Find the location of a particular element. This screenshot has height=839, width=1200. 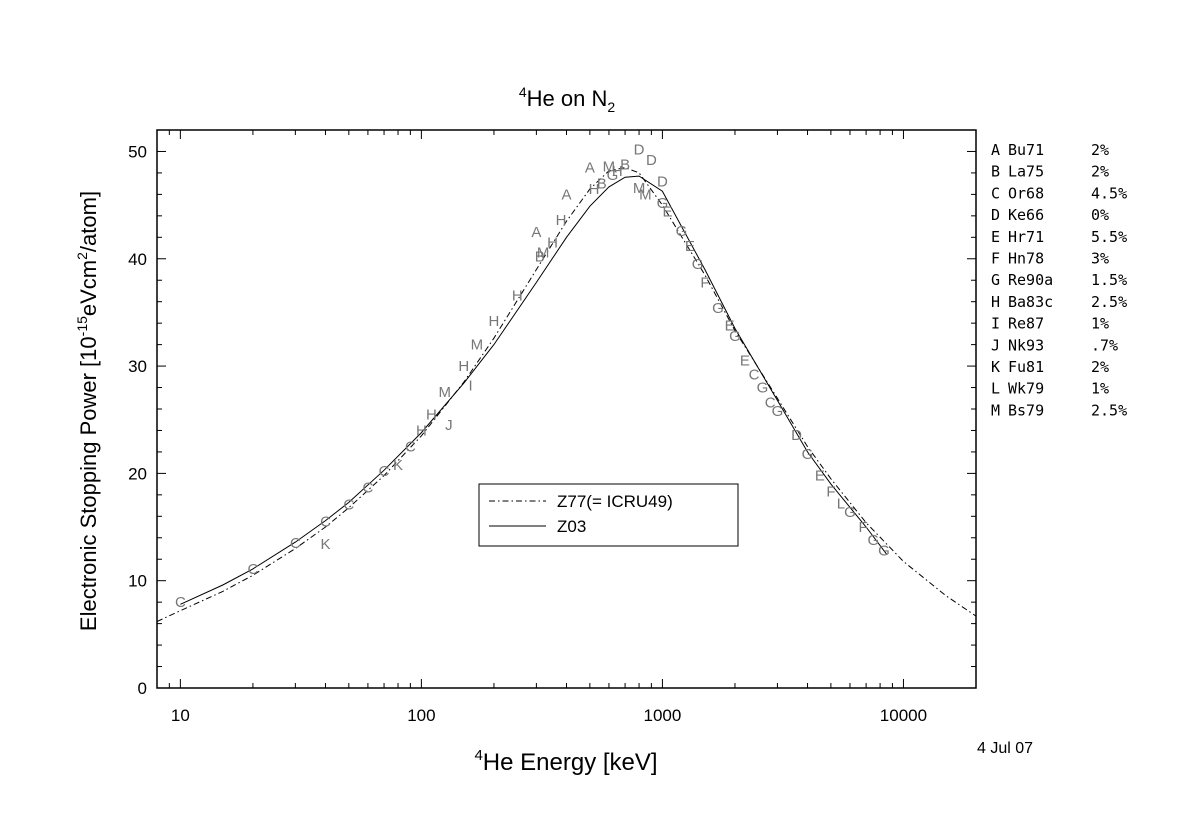

reference-code: Ke66 is located at coordinates (1026, 215).